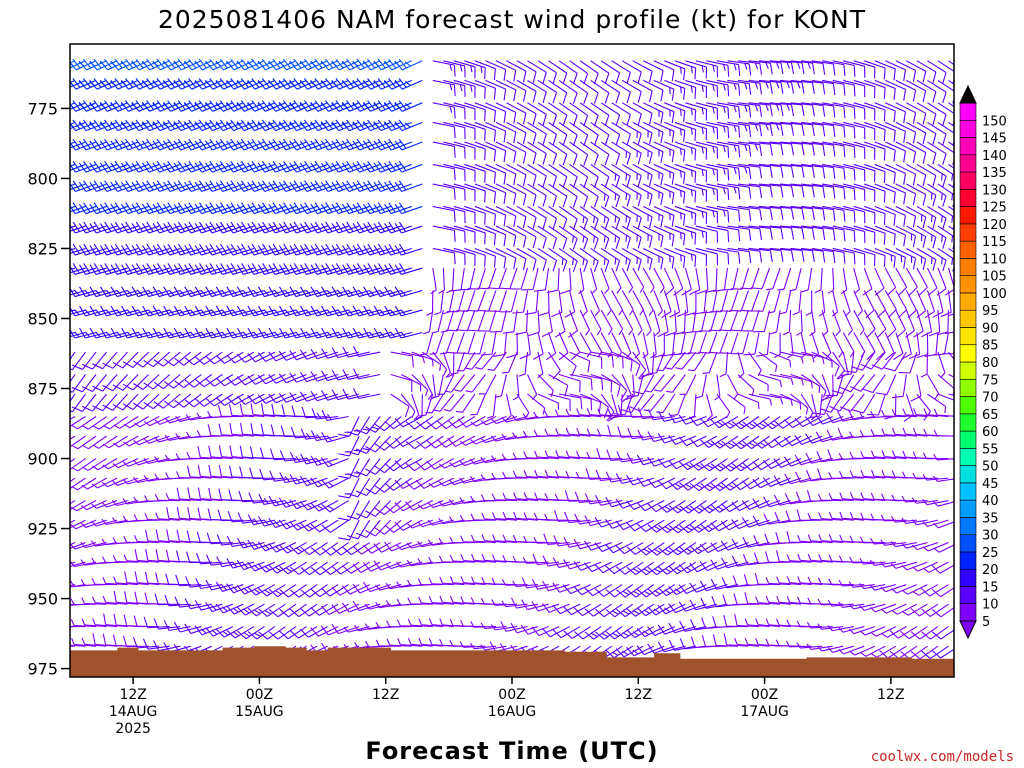  What do you see at coordinates (968, 560) in the screenshot?
I see `colorbar-swatch` at bounding box center [968, 560].